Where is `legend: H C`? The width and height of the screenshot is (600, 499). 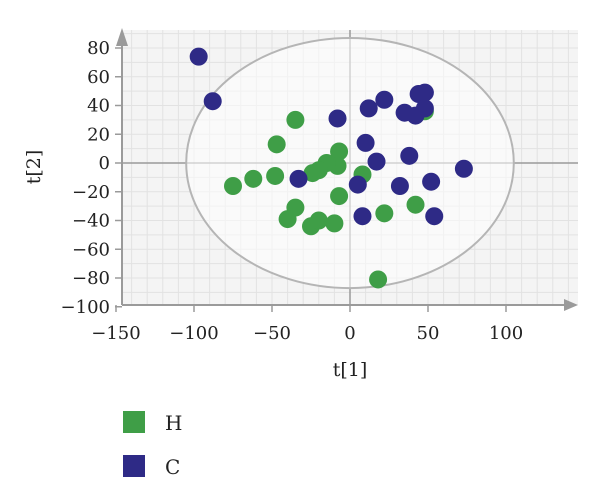 legend: H C is located at coordinates (152, 445).